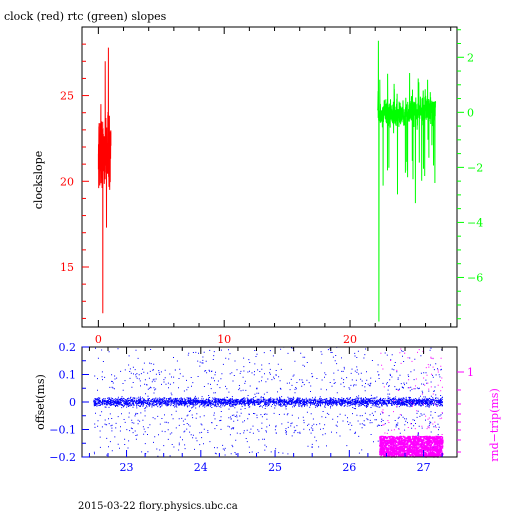 This screenshot has width=512, height=512. I want to click on top-y2-tick-label: 2, so click(470, 57).